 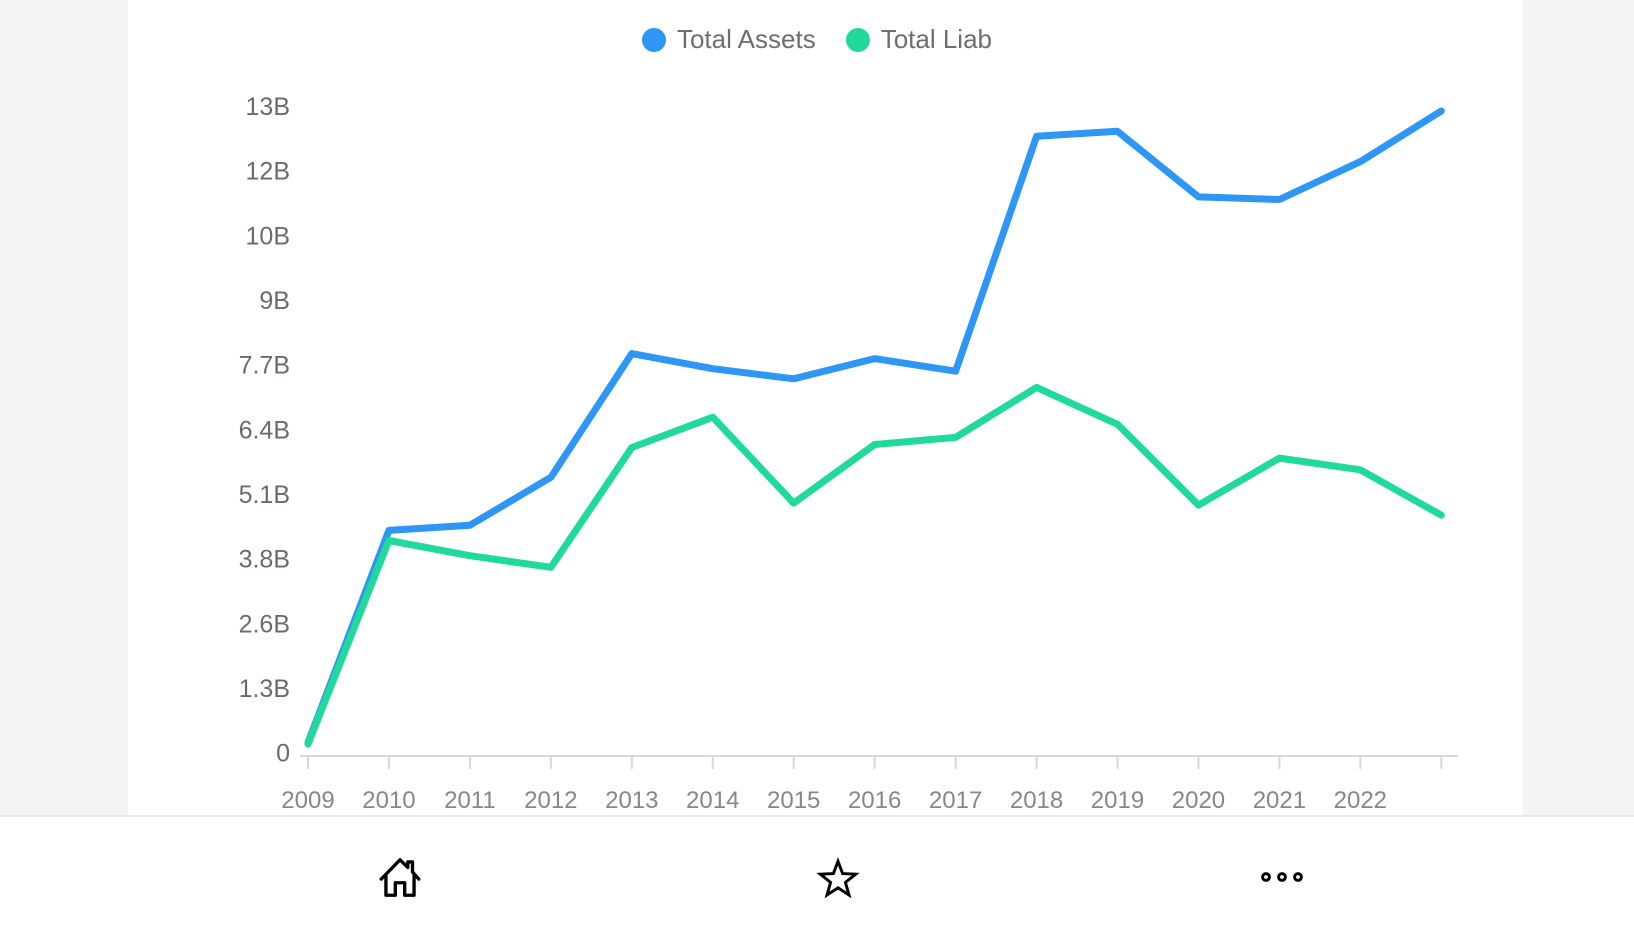 What do you see at coordinates (793, 800) in the screenshot?
I see `x-axis-label: 2015` at bounding box center [793, 800].